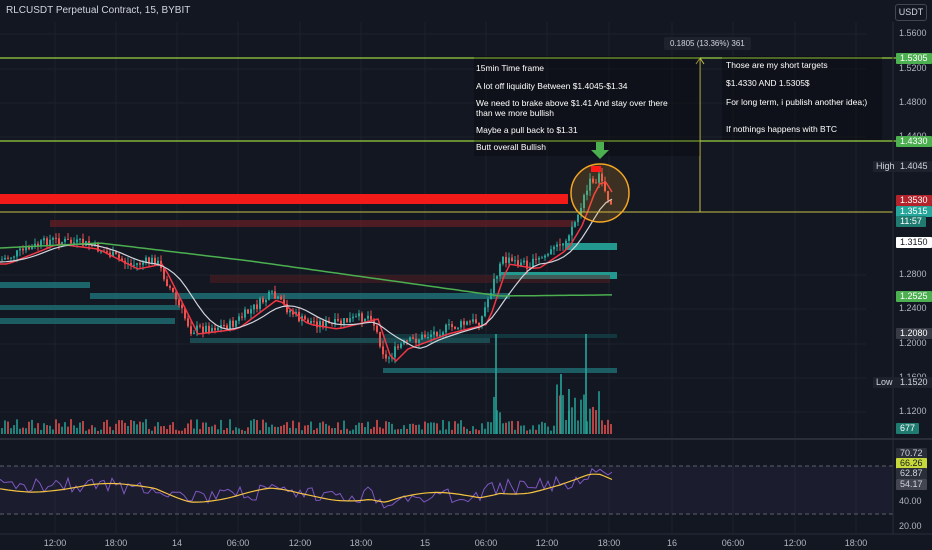 This screenshot has height=550, width=932. What do you see at coordinates (306, 488) in the screenshot?
I see `rsi-ma-line` at bounding box center [306, 488].